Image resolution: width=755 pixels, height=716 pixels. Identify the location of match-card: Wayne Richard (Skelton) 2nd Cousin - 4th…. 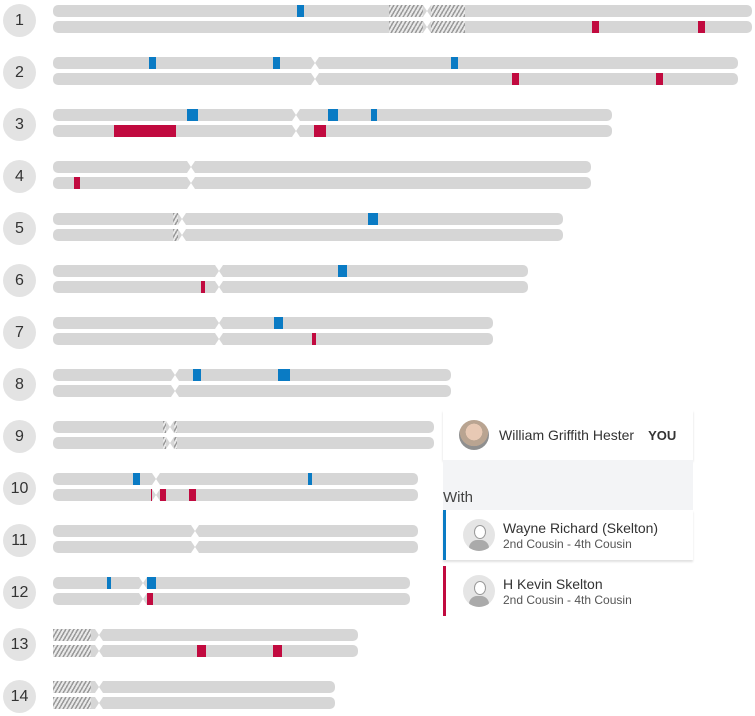
(568, 535).